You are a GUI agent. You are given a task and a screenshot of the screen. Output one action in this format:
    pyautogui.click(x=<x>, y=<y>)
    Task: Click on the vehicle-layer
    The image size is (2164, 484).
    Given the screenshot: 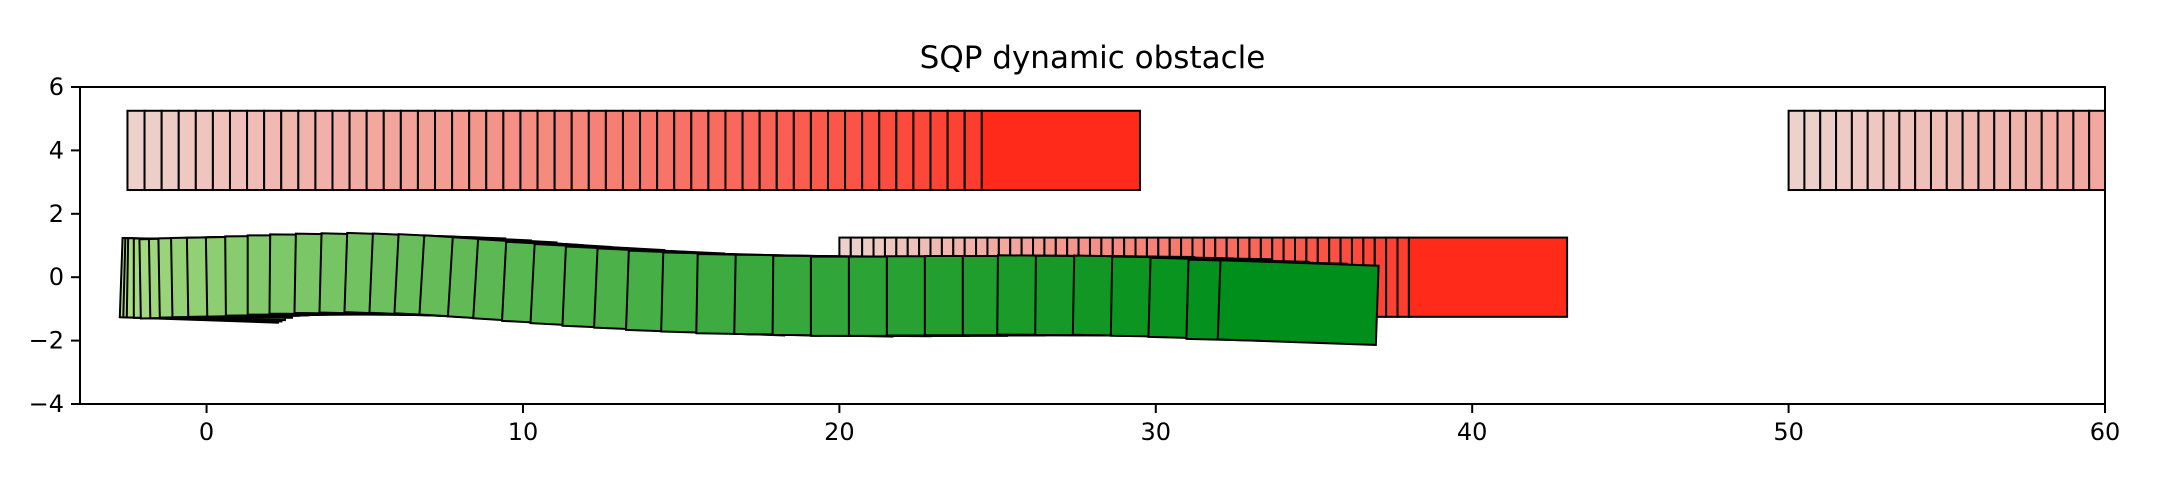 What is the action you would take?
    pyautogui.click(x=749, y=288)
    